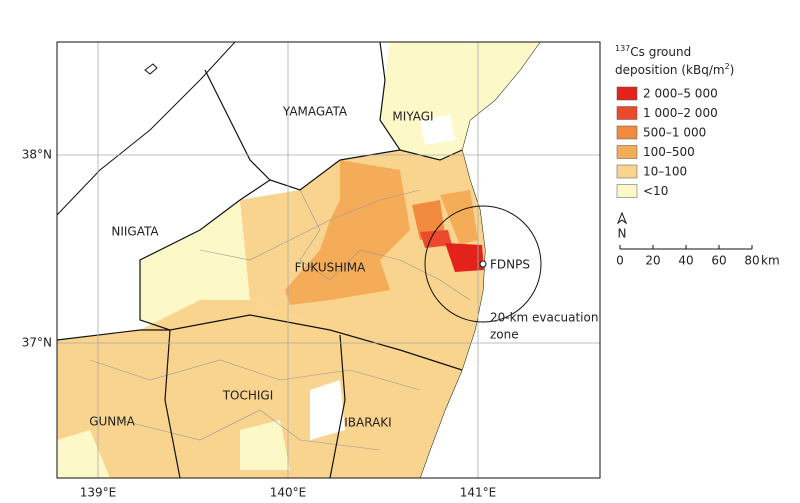 The width and height of the screenshot is (800, 503). What do you see at coordinates (622, 218) in the screenshot?
I see `north-arrow` at bounding box center [622, 218].